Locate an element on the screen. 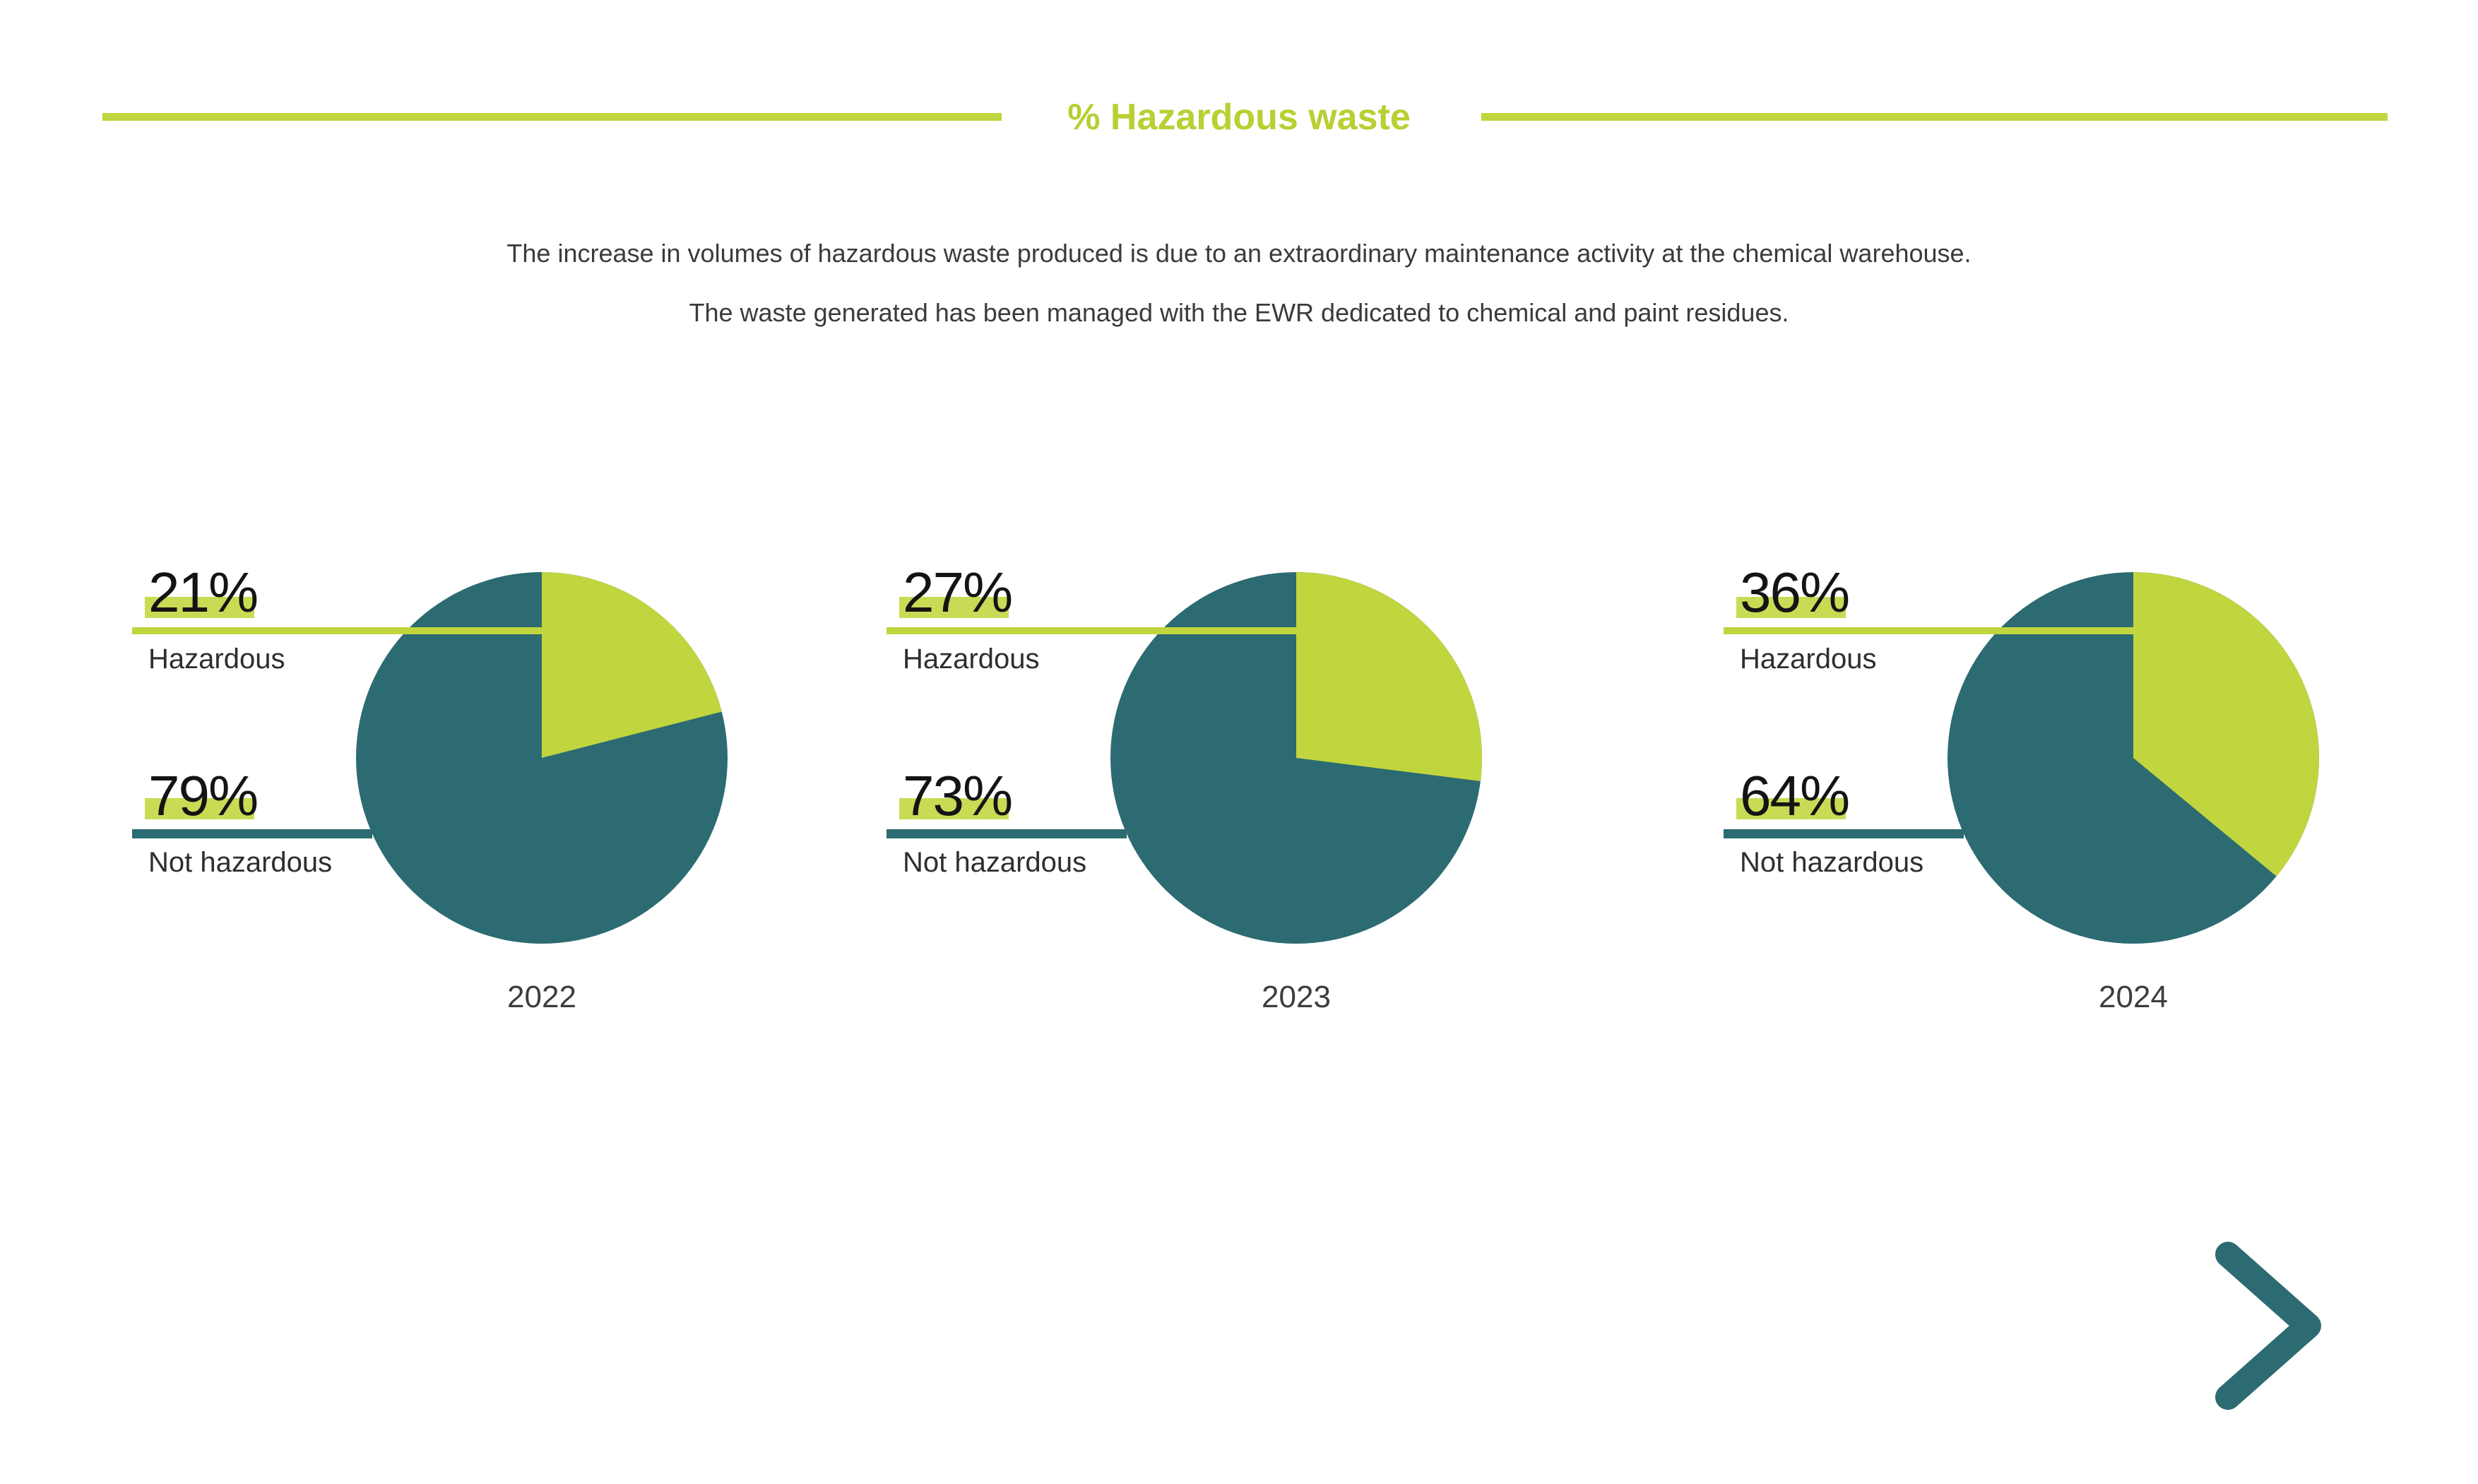  pie-group-2022: 21% Hazardous 79% Not hazardous 2022 is located at coordinates (527, 811).